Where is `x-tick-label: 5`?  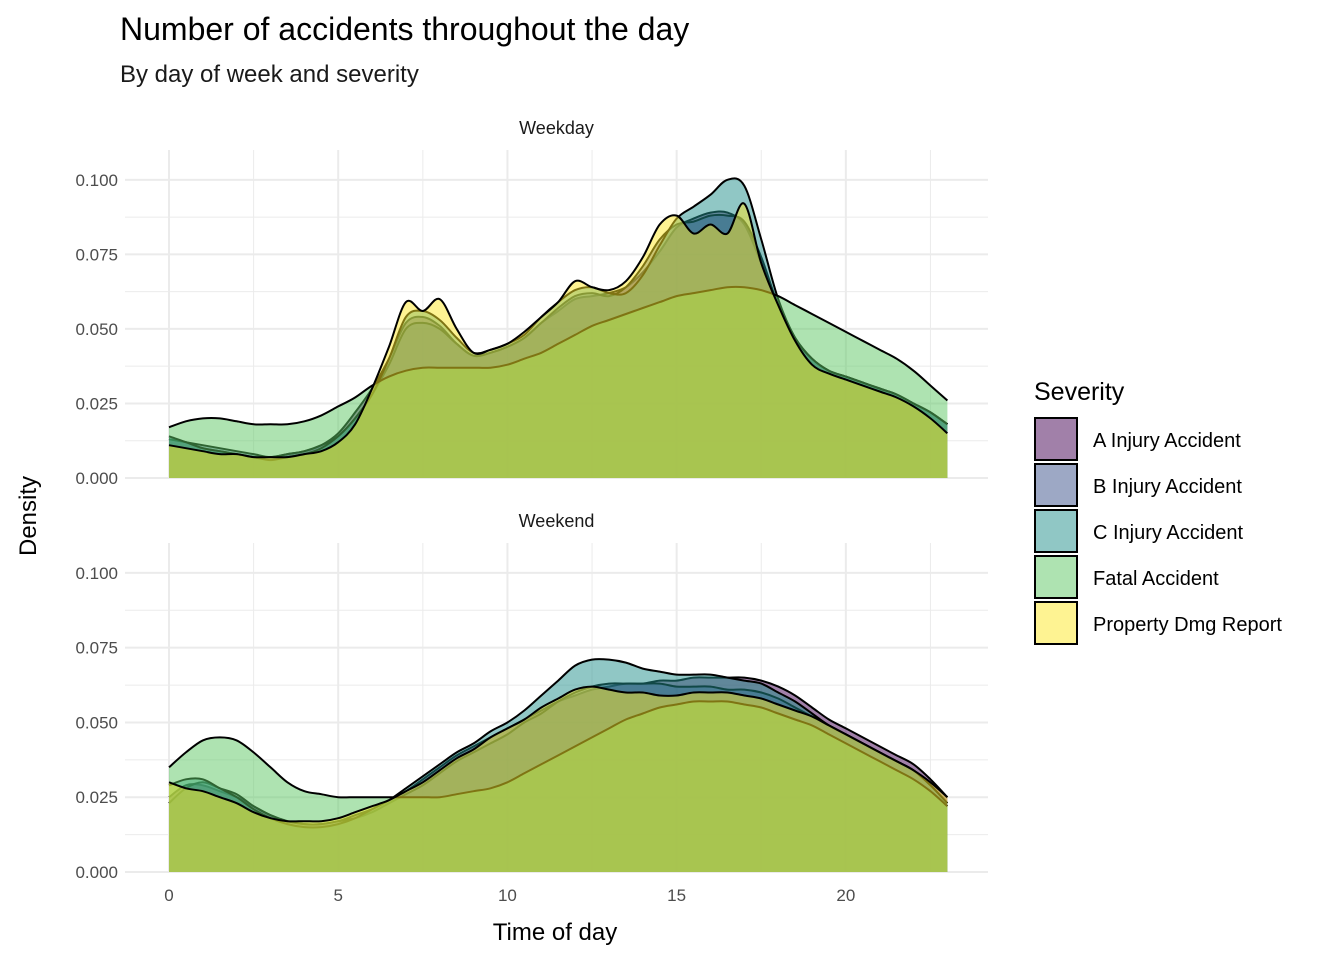
x-tick-label: 5 is located at coordinates (337, 895).